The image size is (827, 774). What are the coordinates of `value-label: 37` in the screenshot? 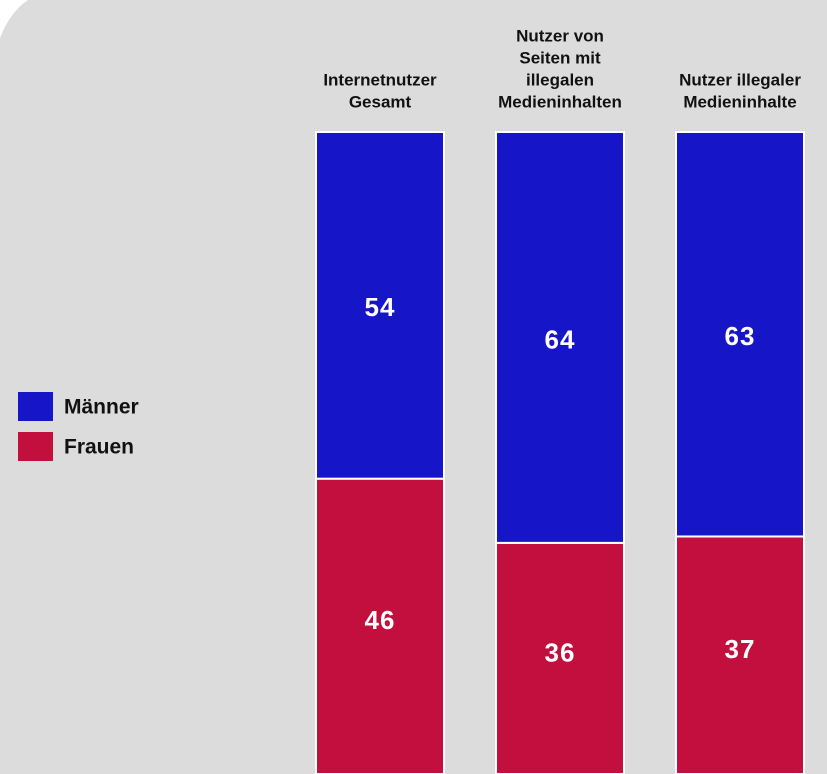 It's located at (740, 649).